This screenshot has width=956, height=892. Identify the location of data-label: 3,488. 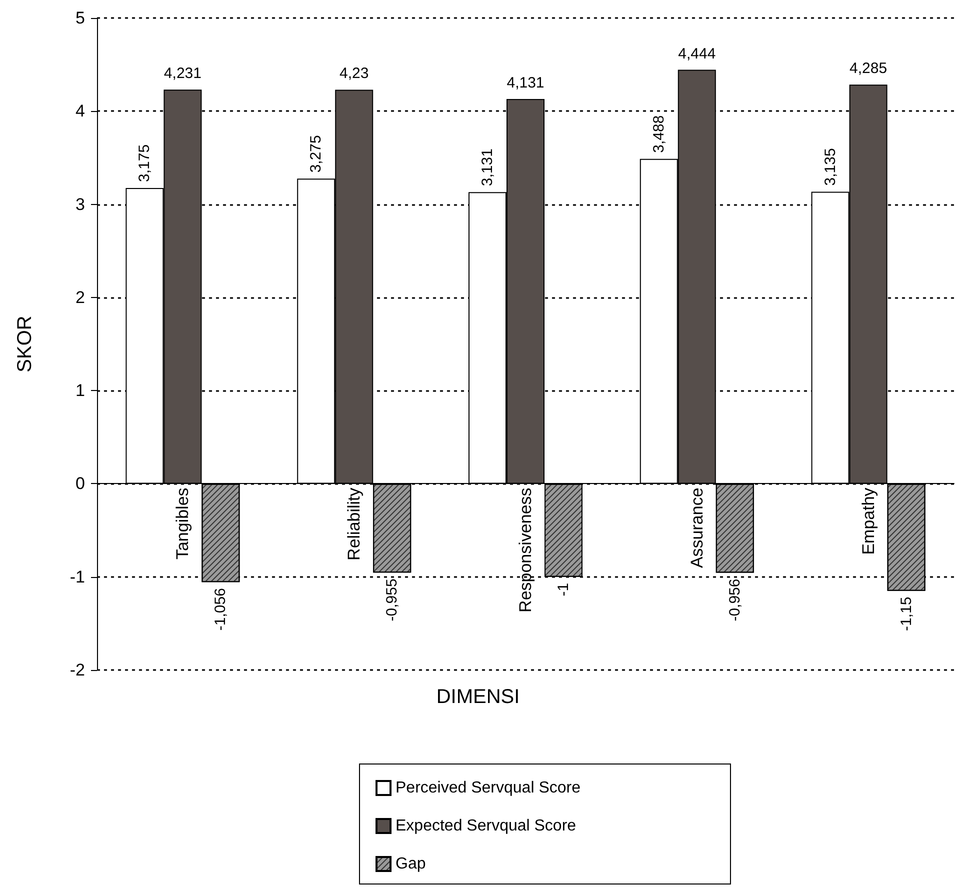
(659, 134).